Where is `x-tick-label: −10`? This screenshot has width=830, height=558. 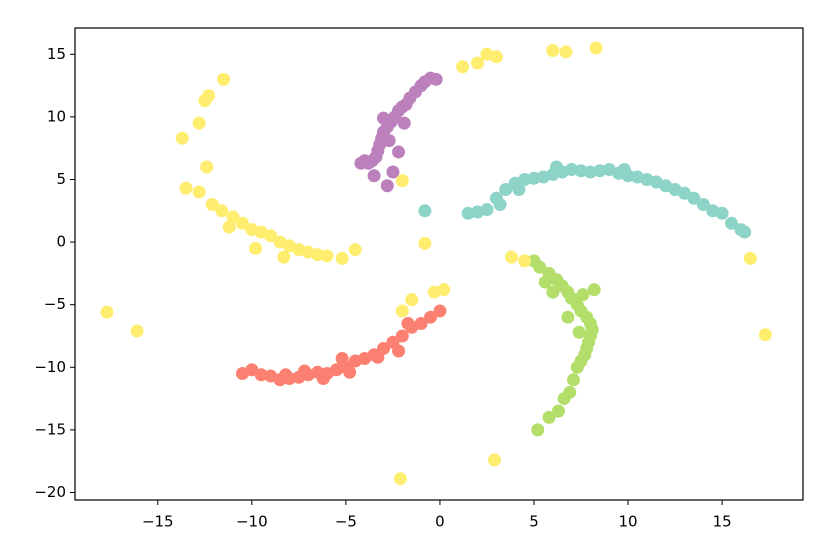 x-tick-label: −10 is located at coordinates (252, 522).